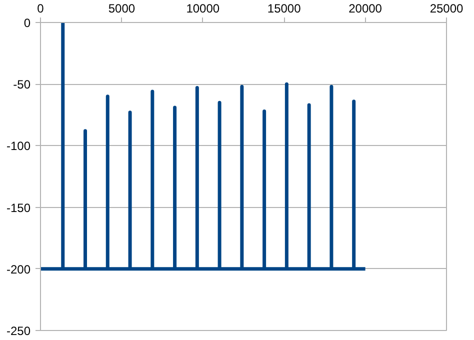 Image resolution: width=474 pixels, height=340 pixels. Describe the element at coordinates (203, 9) in the screenshot. I see `x-tick-label: 10000` at that location.